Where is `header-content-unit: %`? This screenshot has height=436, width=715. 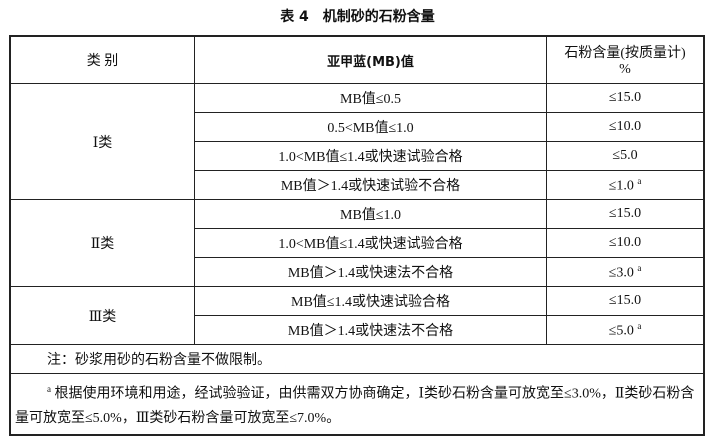 header-content-unit: % is located at coordinates (625, 69).